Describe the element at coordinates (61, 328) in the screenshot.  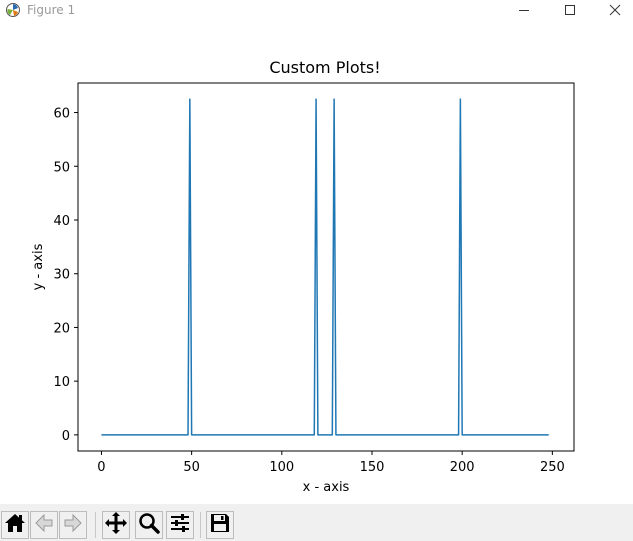
I see `y-tick-label: 20` at that location.